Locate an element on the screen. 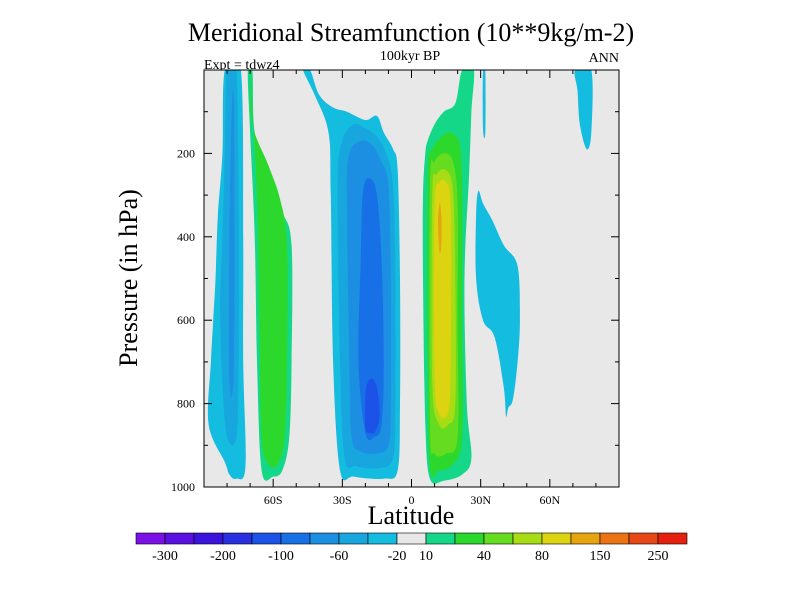 The height and width of the screenshot is (600, 800). x-tick-label: 0 is located at coordinates (412, 500).